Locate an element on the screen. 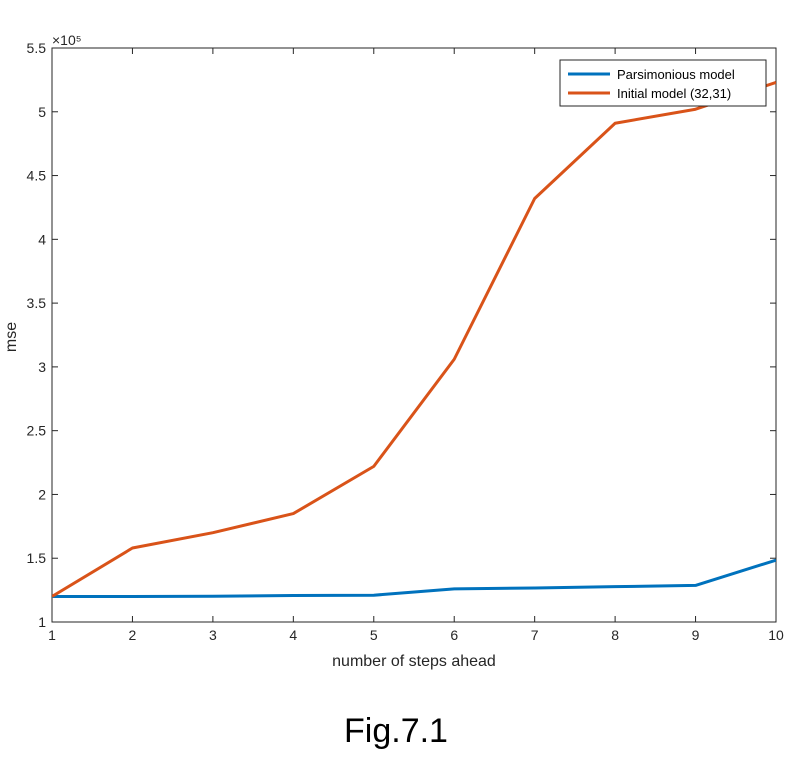 The height and width of the screenshot is (764, 792). y-tick-label: 3 is located at coordinates (42, 367).